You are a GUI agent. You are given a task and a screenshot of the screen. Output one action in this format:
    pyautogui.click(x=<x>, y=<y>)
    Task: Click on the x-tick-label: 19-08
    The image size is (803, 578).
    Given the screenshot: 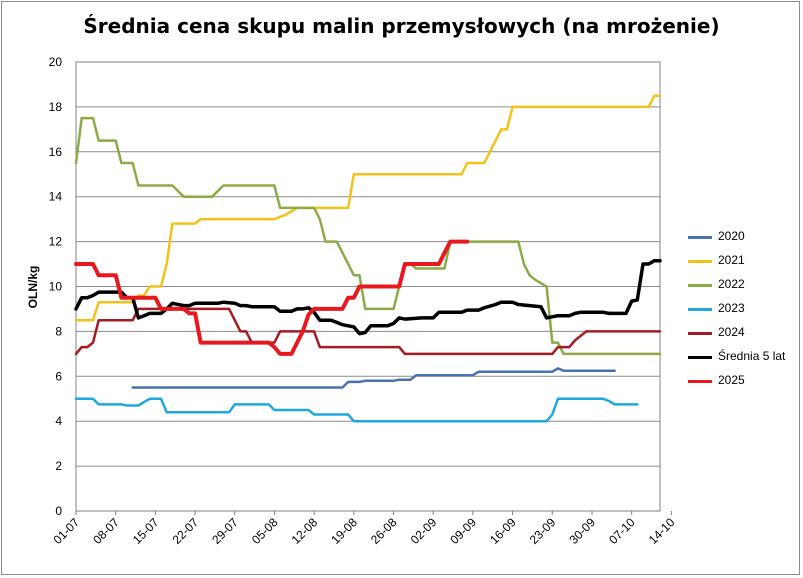 What is the action you would take?
    pyautogui.click(x=344, y=531)
    